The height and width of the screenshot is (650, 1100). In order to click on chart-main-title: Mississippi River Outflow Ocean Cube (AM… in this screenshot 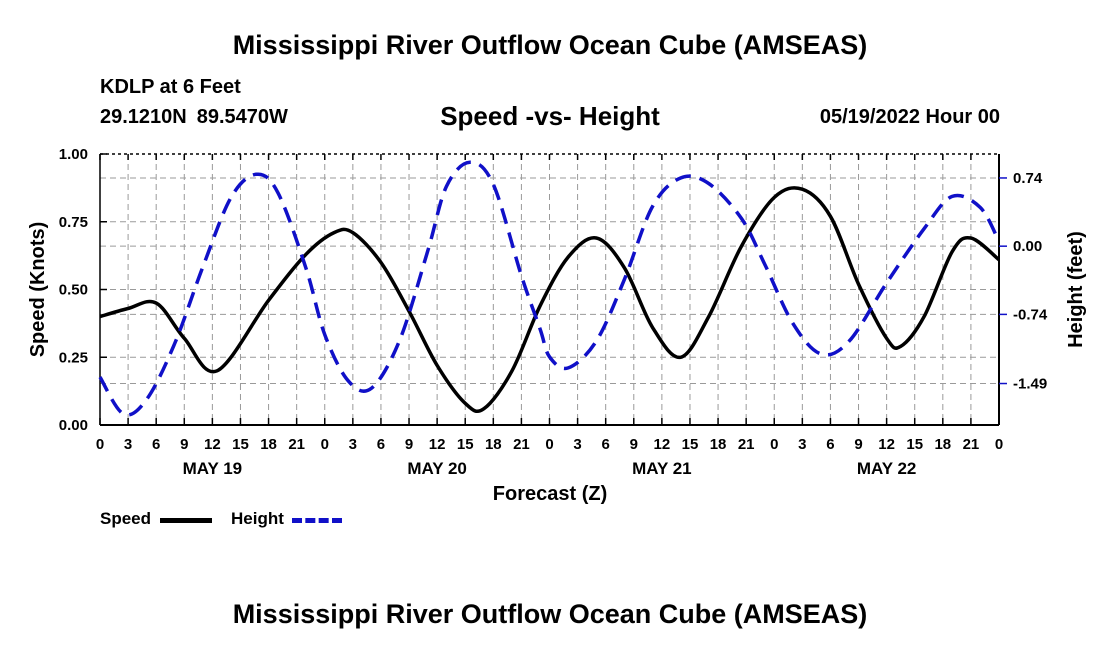, I will do `click(550, 45)`.